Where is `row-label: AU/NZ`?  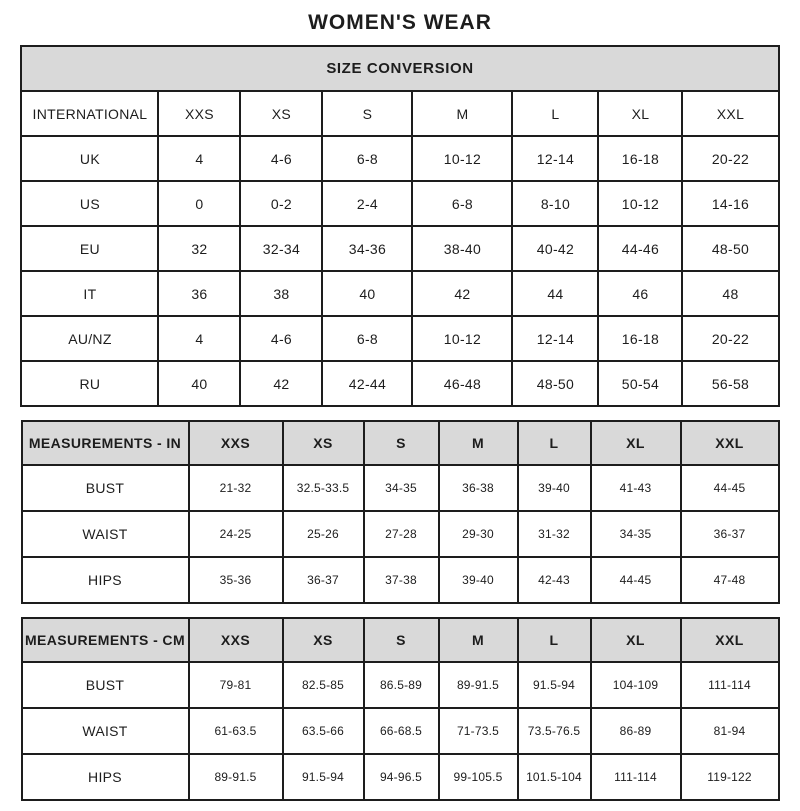 row-label: AU/NZ is located at coordinates (90, 338).